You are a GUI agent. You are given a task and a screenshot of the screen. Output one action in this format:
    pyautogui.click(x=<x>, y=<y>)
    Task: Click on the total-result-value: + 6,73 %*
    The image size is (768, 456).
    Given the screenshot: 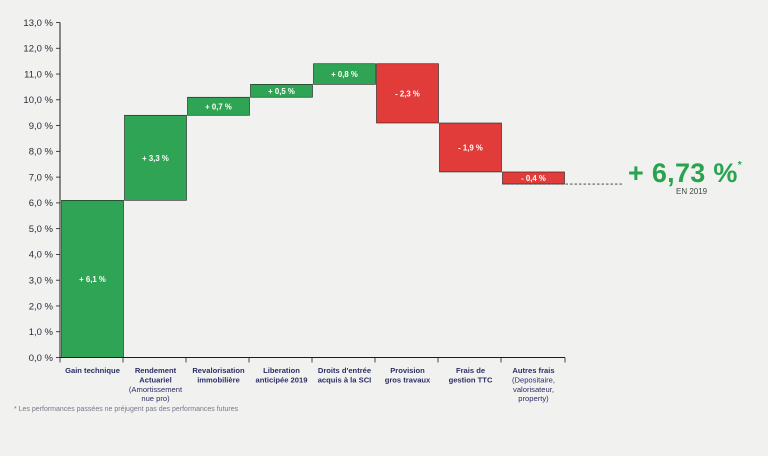 What is the action you would take?
    pyautogui.click(x=698, y=173)
    